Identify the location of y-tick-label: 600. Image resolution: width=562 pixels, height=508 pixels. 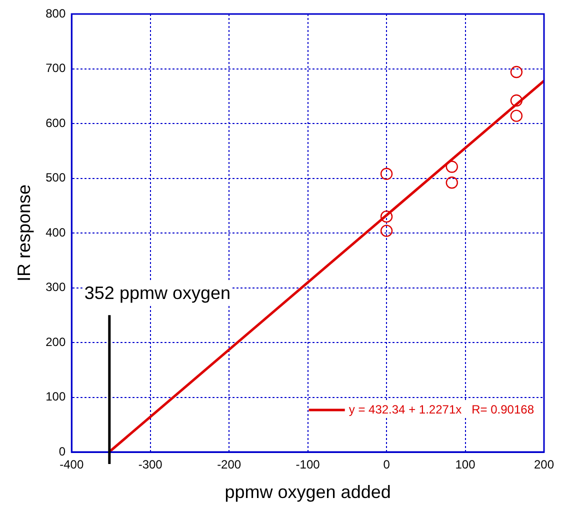
(56, 123).